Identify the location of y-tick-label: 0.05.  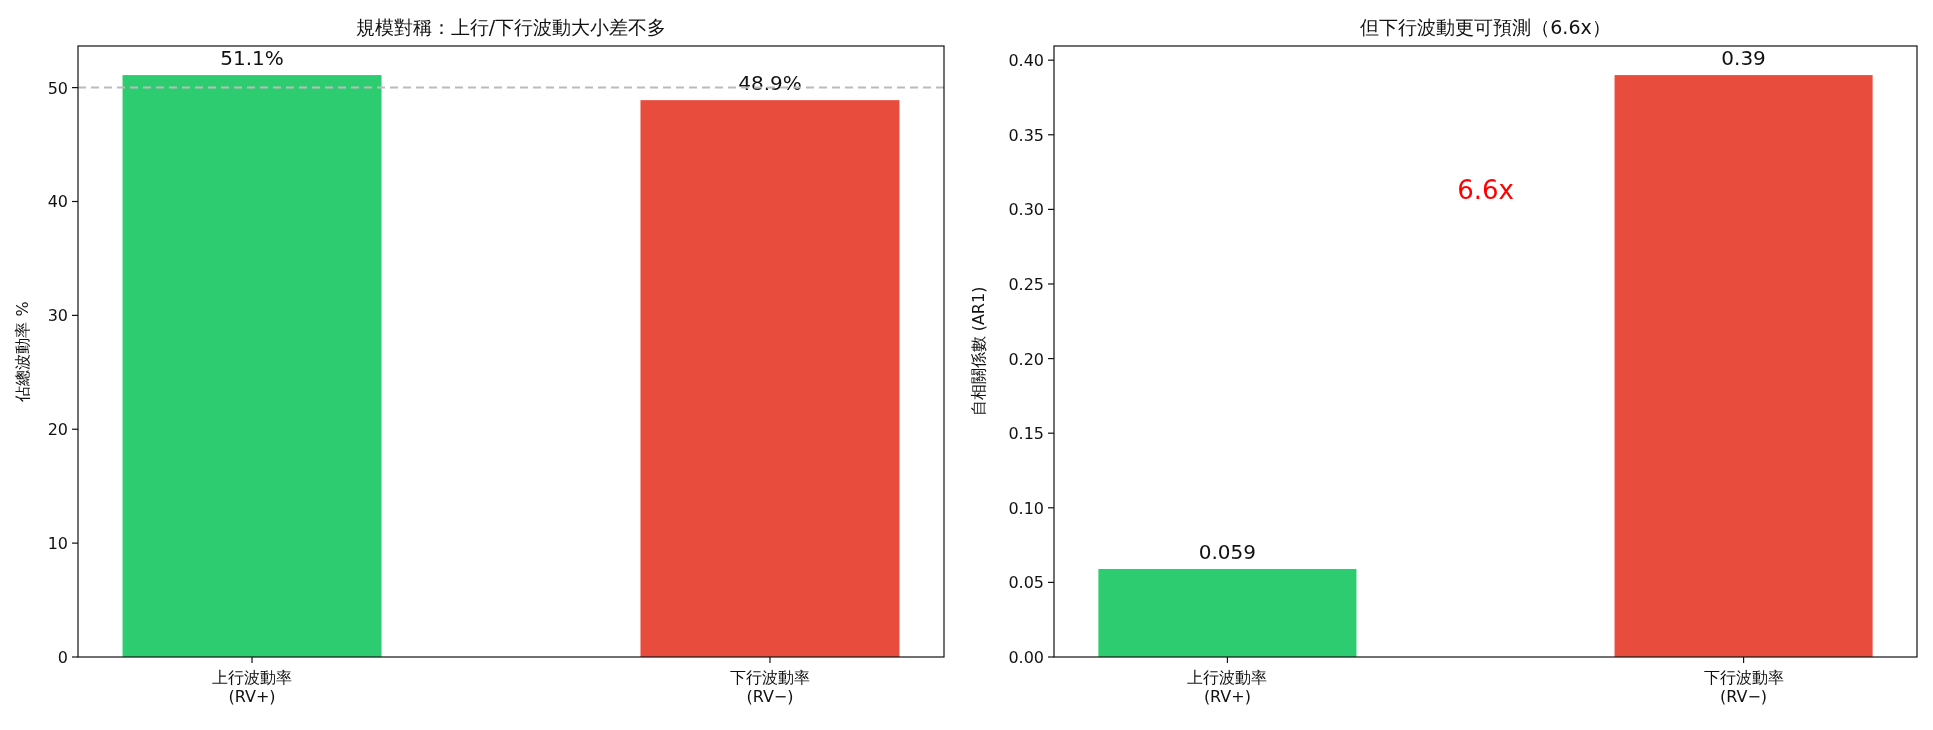
(1026, 583).